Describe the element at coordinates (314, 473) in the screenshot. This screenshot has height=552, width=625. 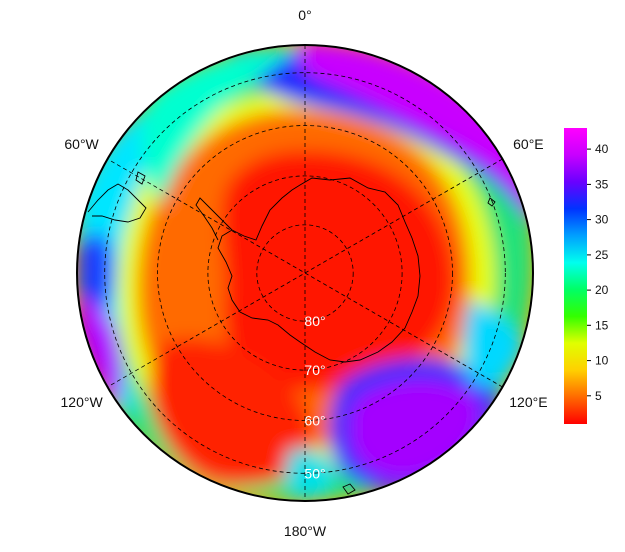
I see `latitude-label: 50°` at that location.